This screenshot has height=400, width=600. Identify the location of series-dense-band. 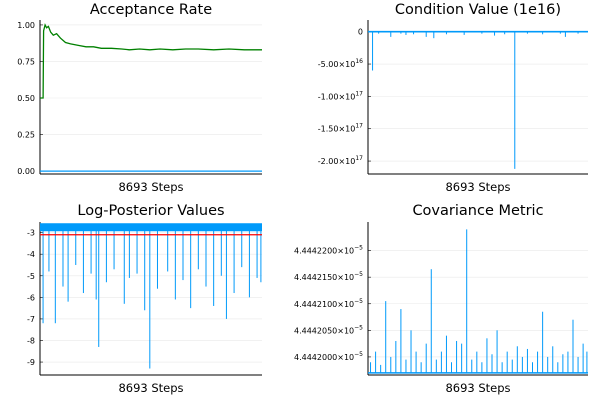
(151, 227).